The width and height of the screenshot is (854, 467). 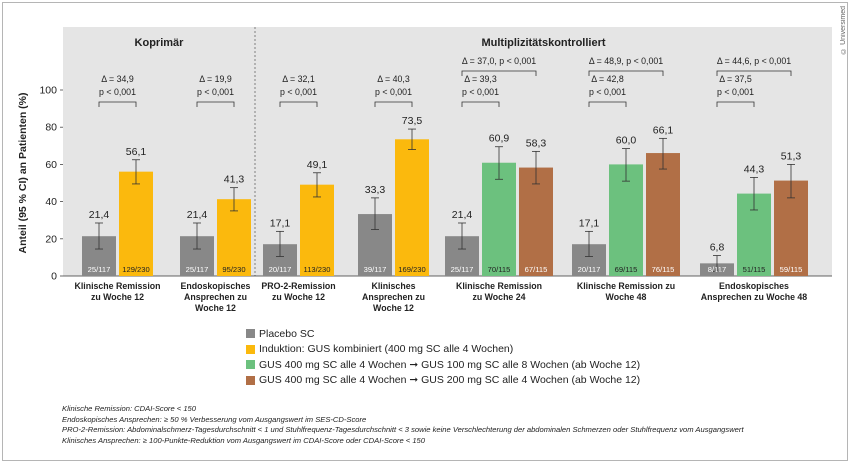 I want to click on delta-p-label: Δ = 44,6, p < 0,001, so click(x=754, y=61).